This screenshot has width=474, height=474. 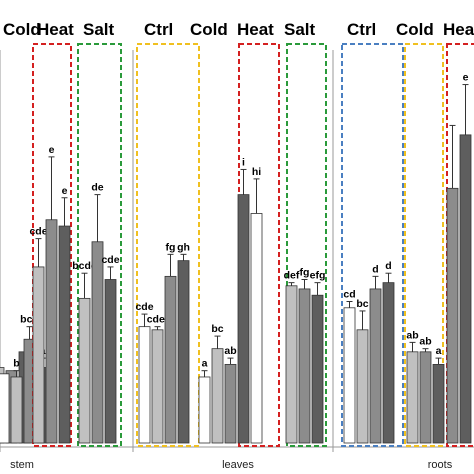 I want to click on condition-header-leaves-cold: Cold, so click(x=209, y=29).